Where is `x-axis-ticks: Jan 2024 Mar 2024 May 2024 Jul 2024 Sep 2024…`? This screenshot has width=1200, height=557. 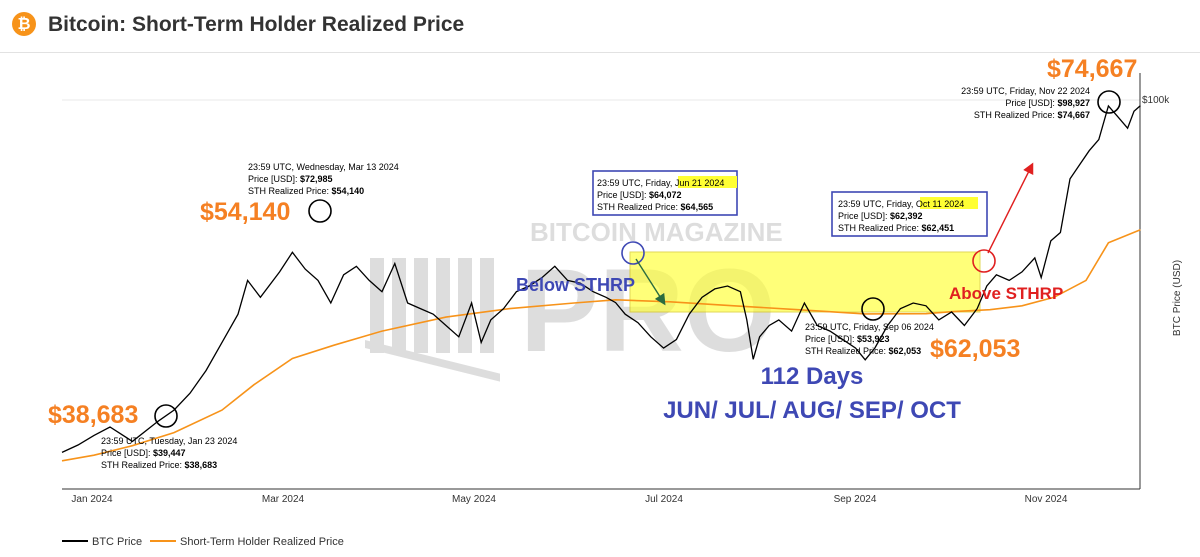 x-axis-ticks: Jan 2024 Mar 2024 May 2024 Jul 2024 Sep 2024… is located at coordinates (569, 499).